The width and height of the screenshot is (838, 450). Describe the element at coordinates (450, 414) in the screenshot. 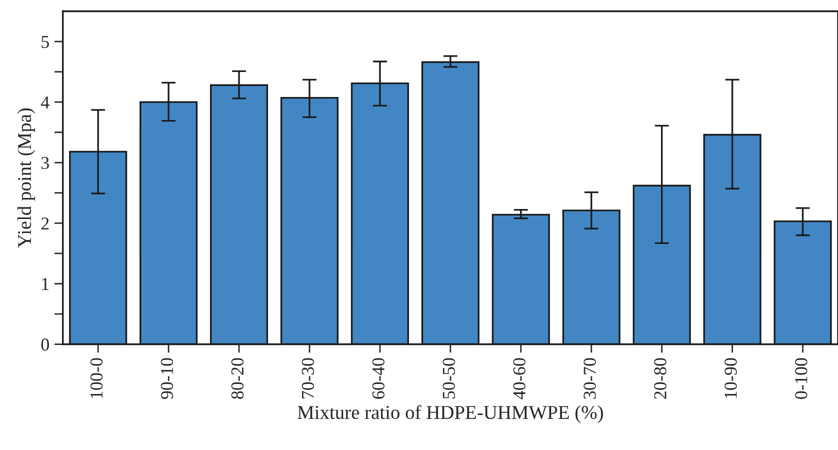

I see `x-axis-title: Mixture ratio of HDPE-UHMWPE (%)` at that location.